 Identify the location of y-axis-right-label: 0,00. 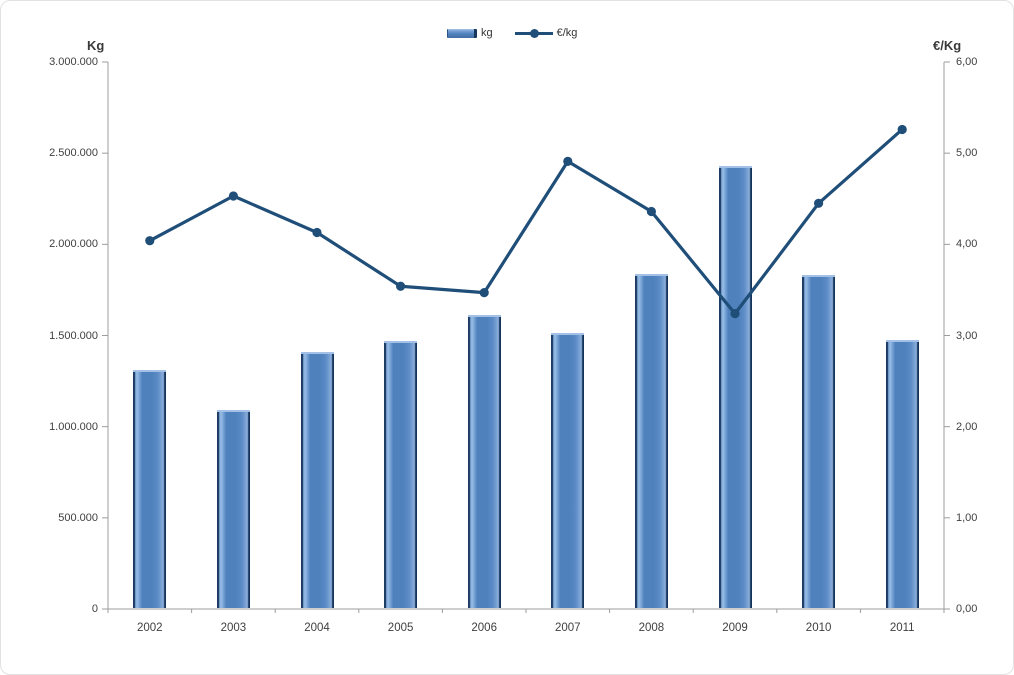
(967, 609).